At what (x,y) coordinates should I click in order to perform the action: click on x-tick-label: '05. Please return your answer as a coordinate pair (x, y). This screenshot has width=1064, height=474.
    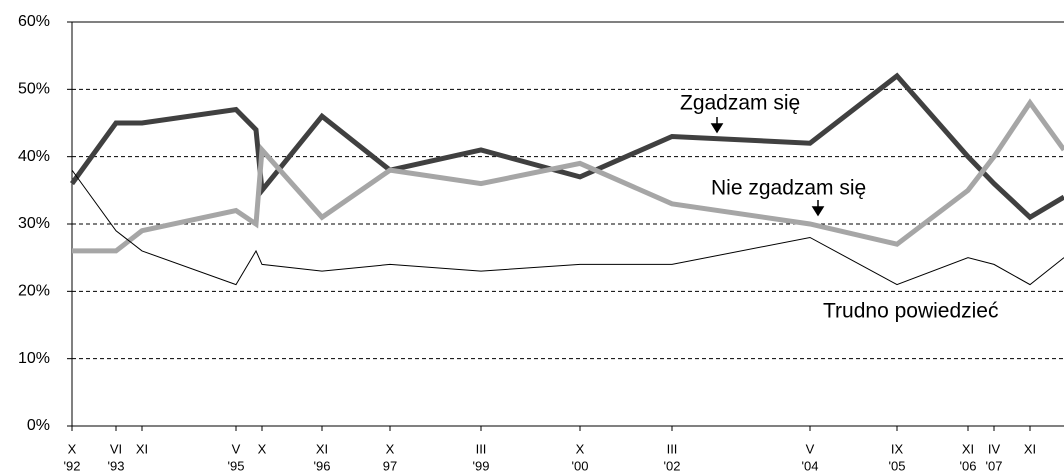
    Looking at the image, I should click on (897, 465).